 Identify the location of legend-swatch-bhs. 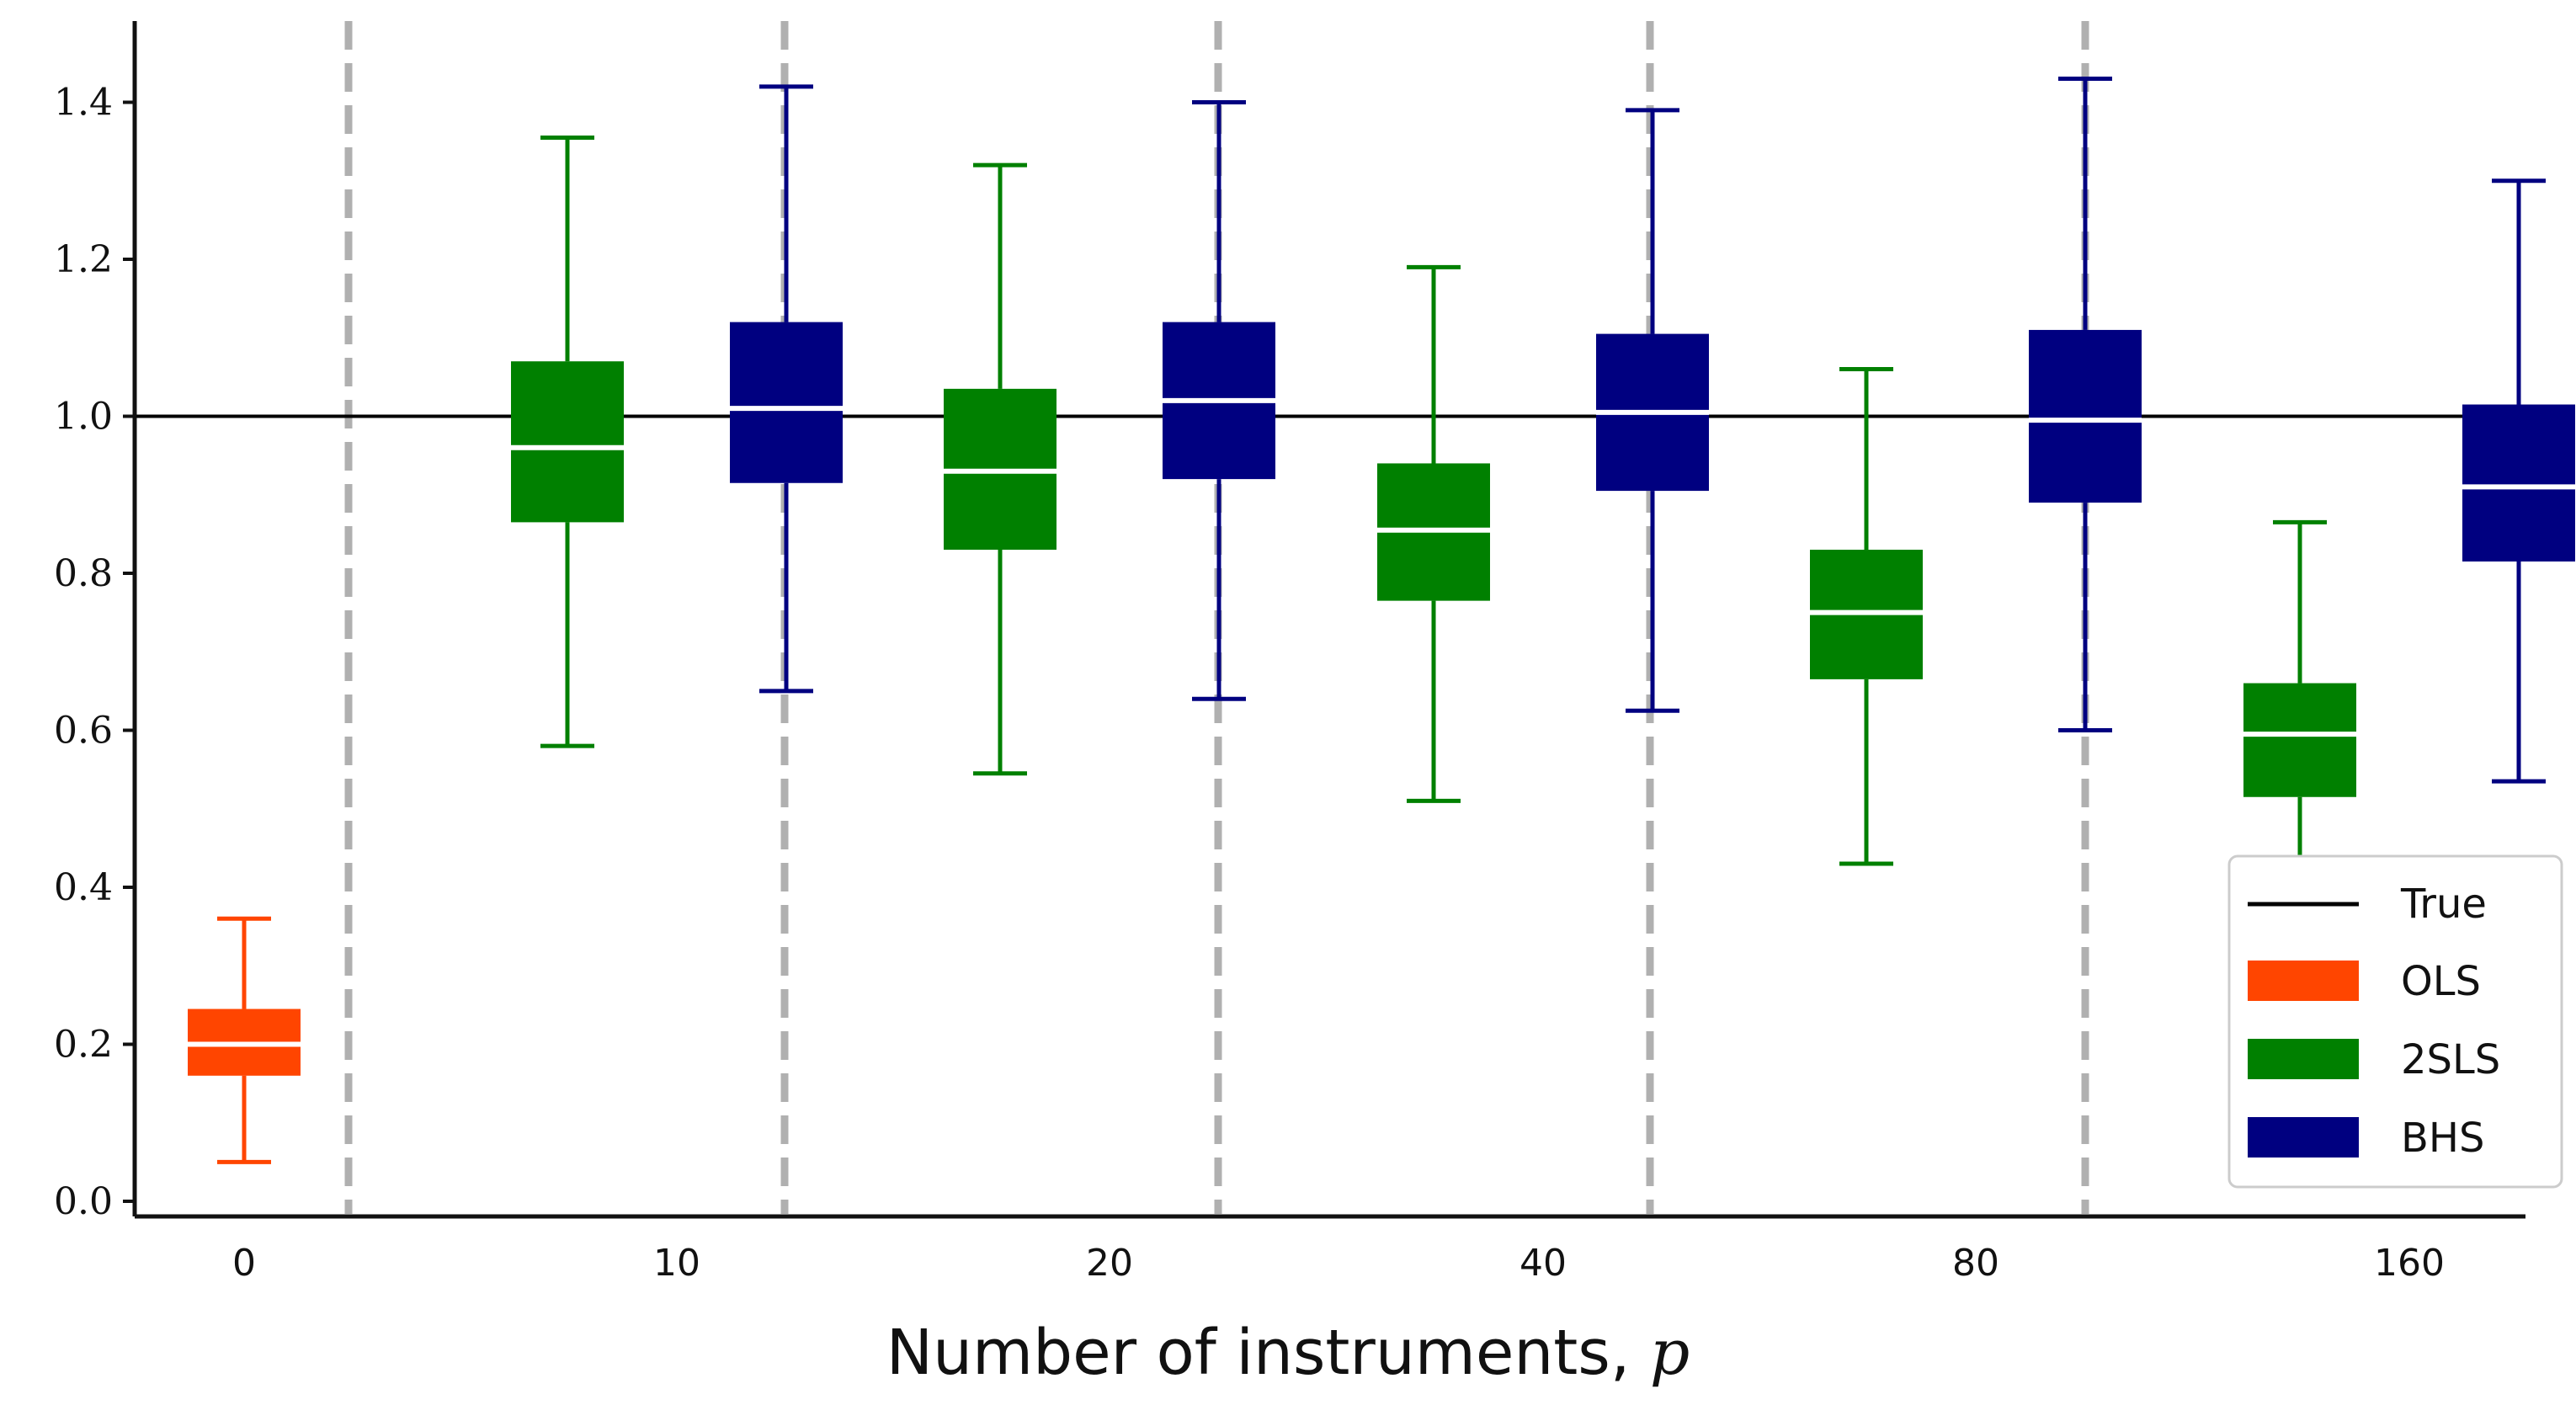
(2303, 1137).